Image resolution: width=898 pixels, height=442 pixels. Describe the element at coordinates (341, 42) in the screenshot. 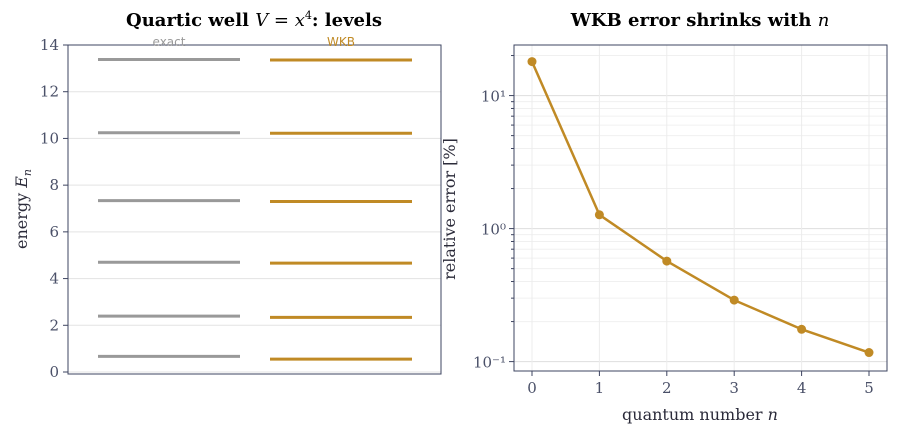

I see `column-header-wkb: WKB` at that location.